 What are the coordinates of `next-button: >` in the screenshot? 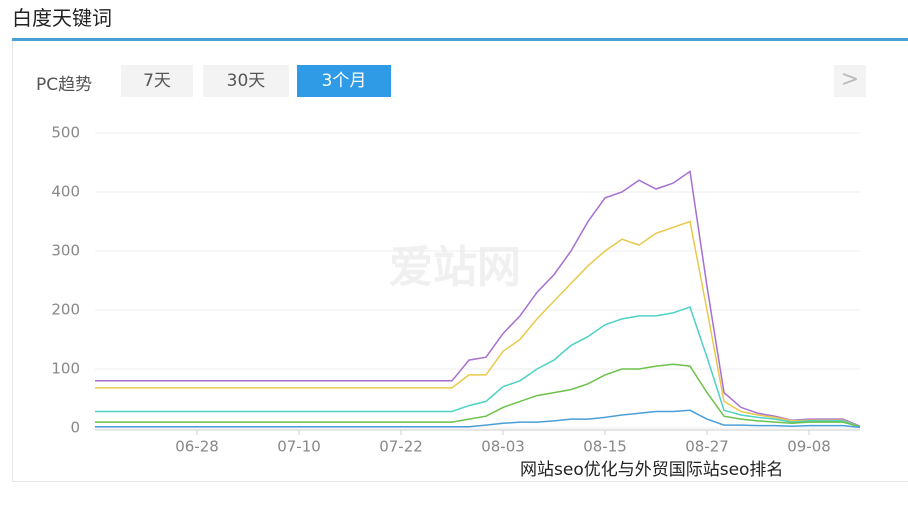 It's located at (850, 81).